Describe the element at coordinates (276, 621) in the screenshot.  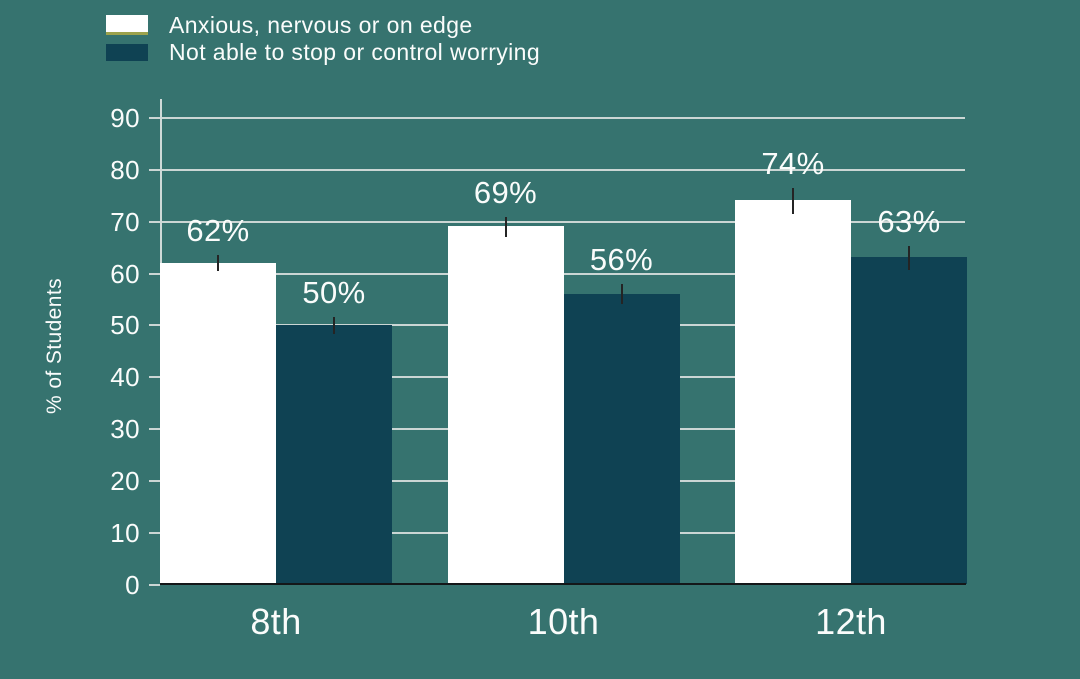
I see `x-category-label-8th: 8th` at that location.